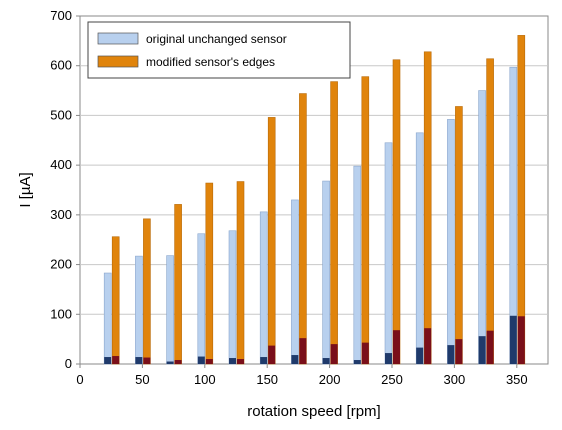 This screenshot has height=430, width=562. Describe the element at coordinates (216, 39) in the screenshot. I see `legend-label-original: original unchanged sensor` at that location.